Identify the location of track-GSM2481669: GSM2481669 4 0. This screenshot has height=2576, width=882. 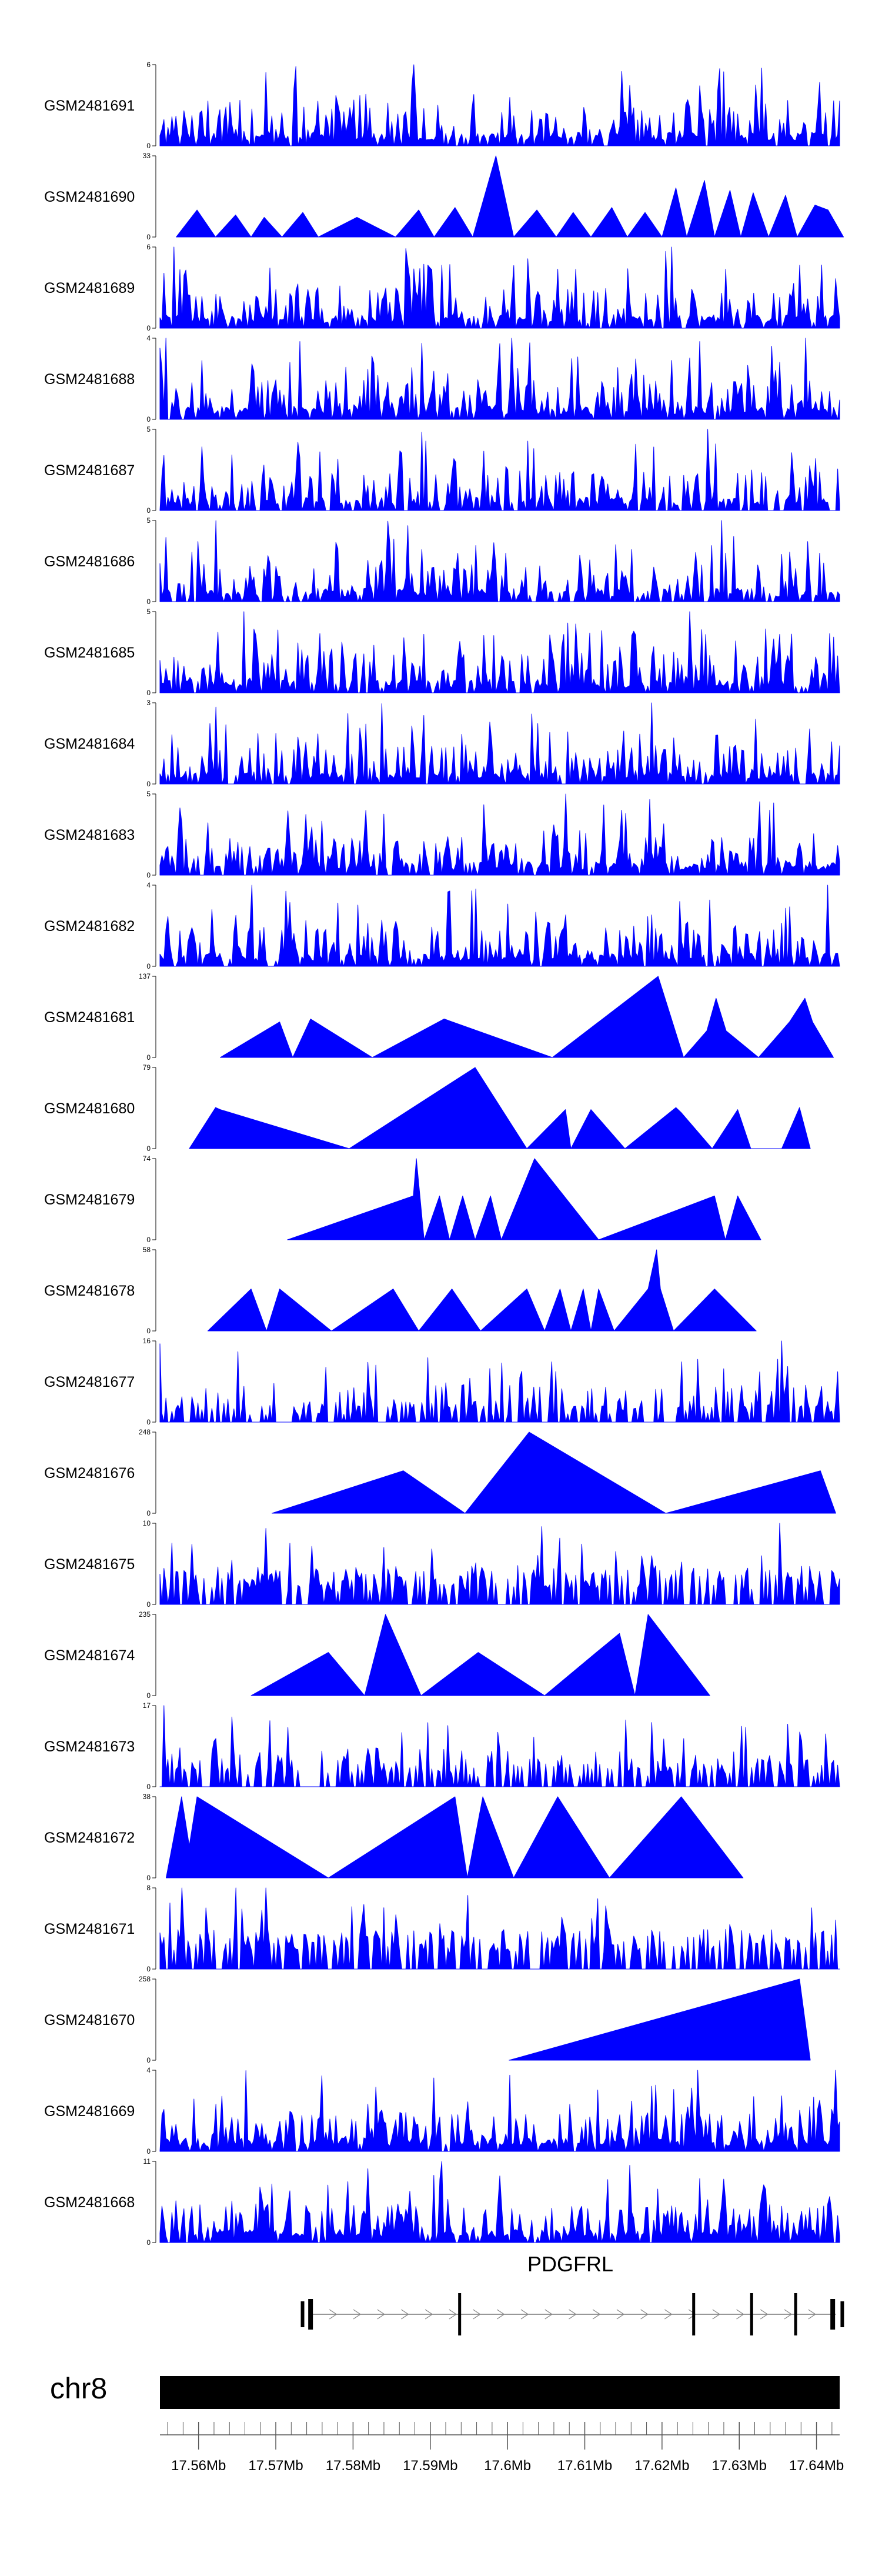
(442, 2110).